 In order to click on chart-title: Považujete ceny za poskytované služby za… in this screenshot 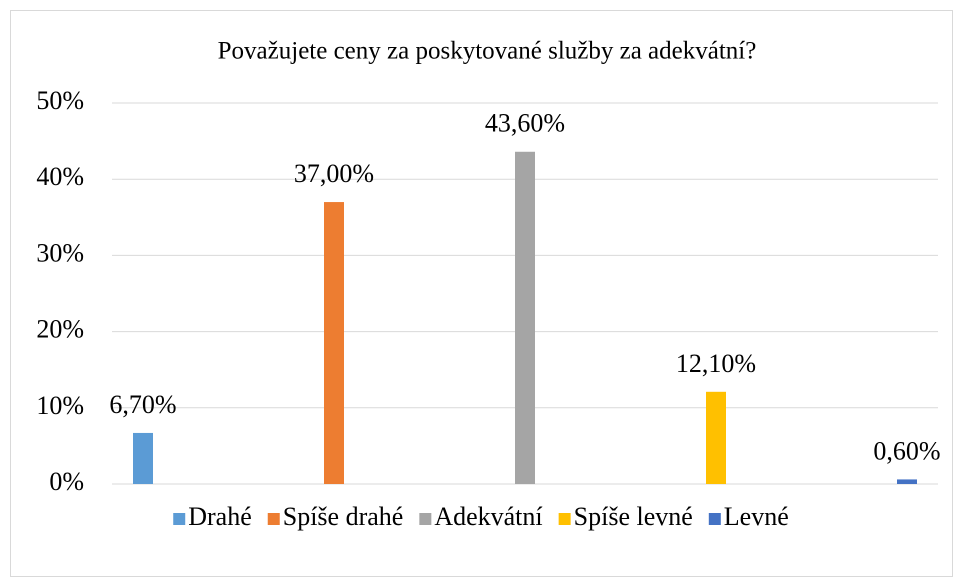, I will do `click(487, 51)`.